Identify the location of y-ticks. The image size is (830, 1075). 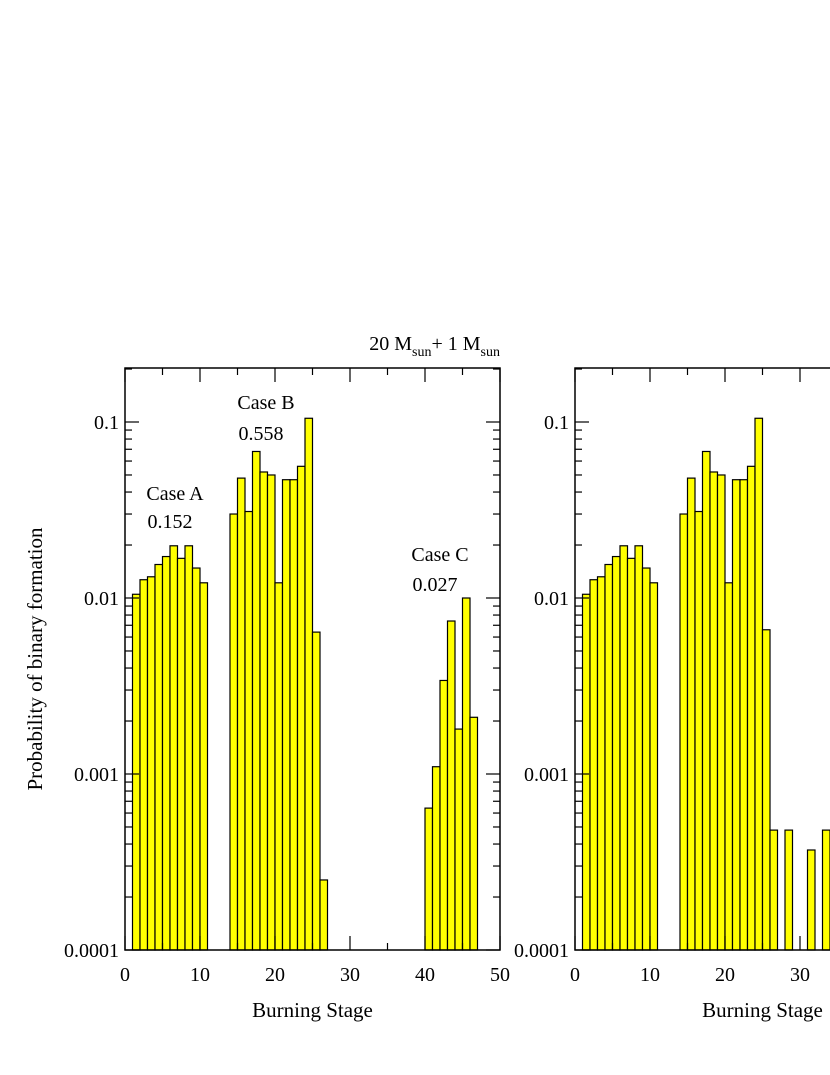
(582, 659).